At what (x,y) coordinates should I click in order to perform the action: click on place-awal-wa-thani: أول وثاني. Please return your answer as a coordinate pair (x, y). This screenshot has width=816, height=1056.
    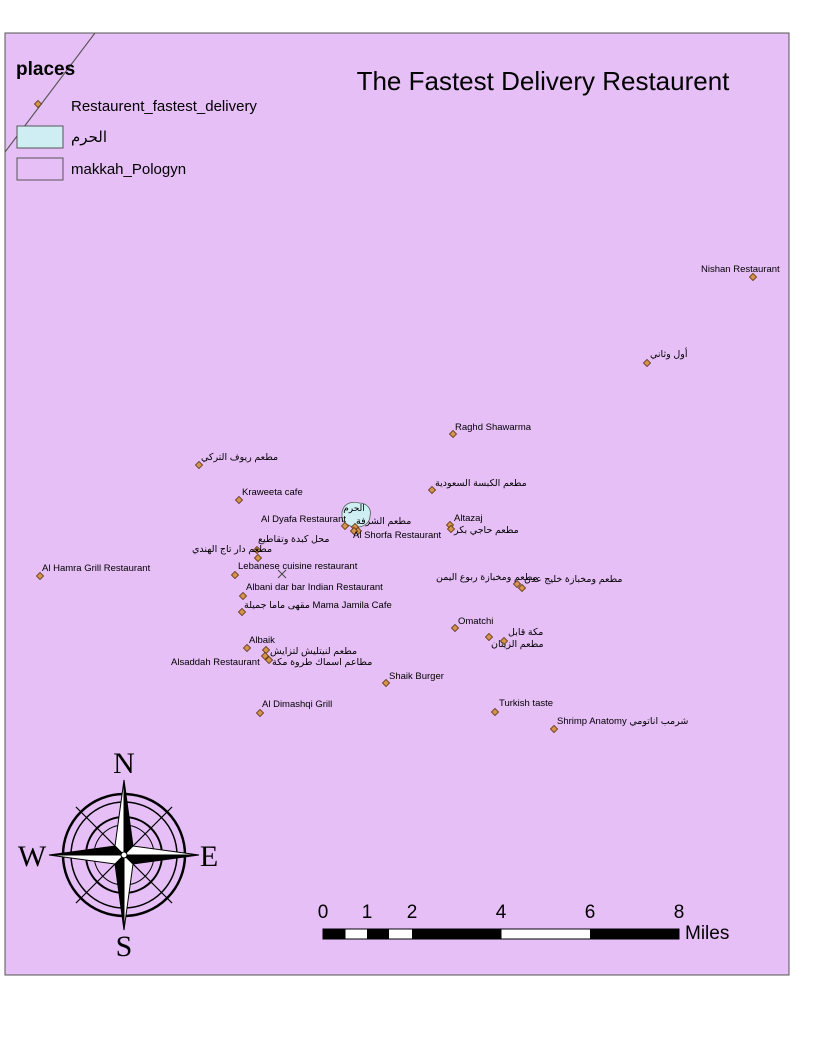
    Looking at the image, I should click on (665, 357).